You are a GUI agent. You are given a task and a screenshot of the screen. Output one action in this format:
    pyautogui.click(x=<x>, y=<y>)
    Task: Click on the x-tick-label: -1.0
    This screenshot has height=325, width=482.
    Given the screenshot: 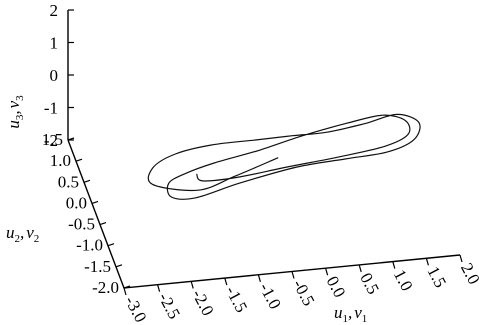 What is the action you would take?
    pyautogui.click(x=269, y=296)
    